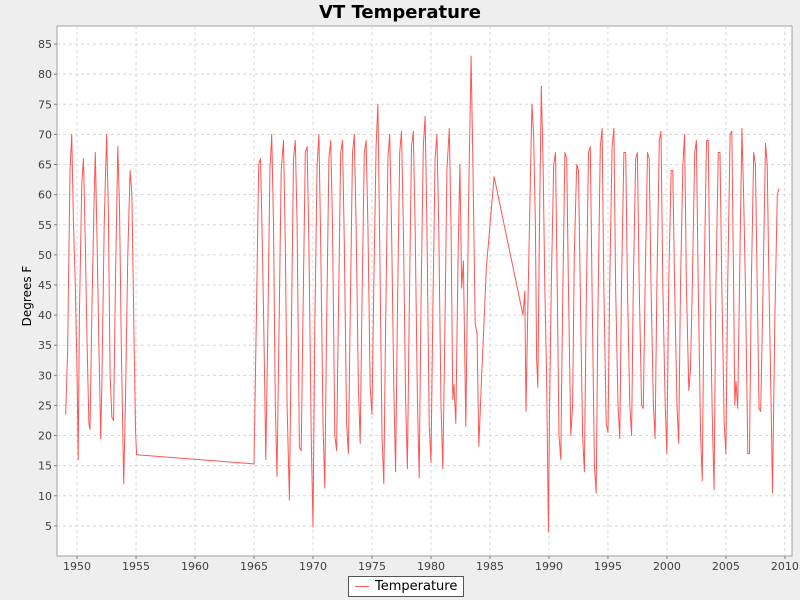 This screenshot has width=800, height=600. I want to click on y-tick-label: 5, so click(48, 526).